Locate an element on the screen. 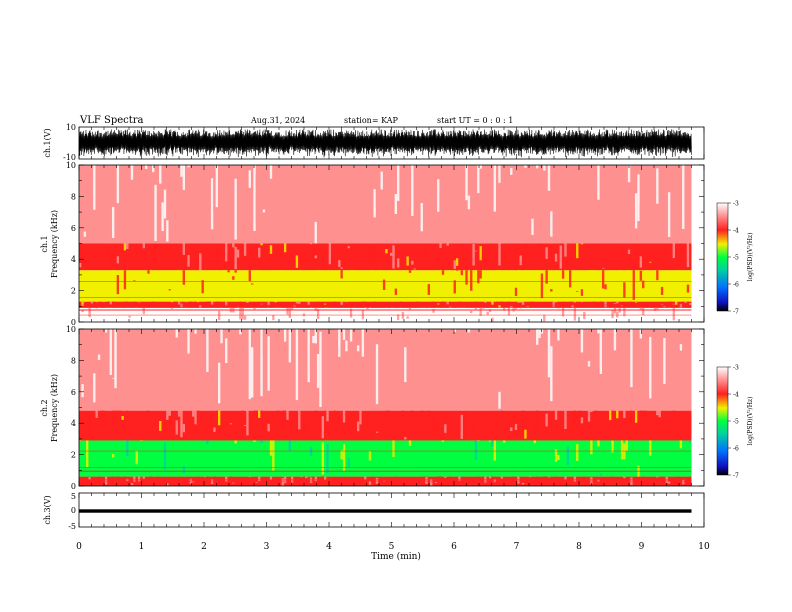 The height and width of the screenshot is (612, 792). time-axis-tick-label: 6 is located at coordinates (454, 547).